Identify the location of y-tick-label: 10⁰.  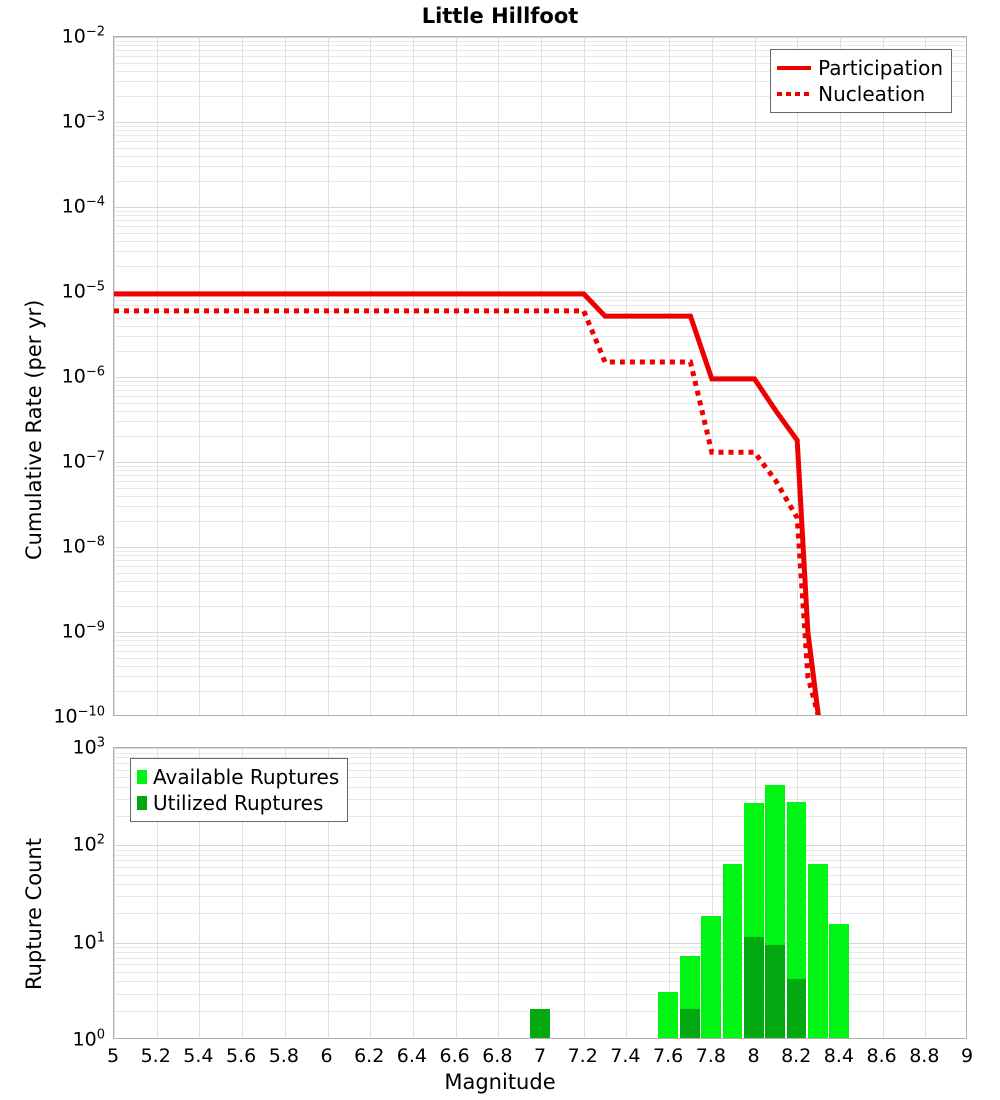
(88, 1039).